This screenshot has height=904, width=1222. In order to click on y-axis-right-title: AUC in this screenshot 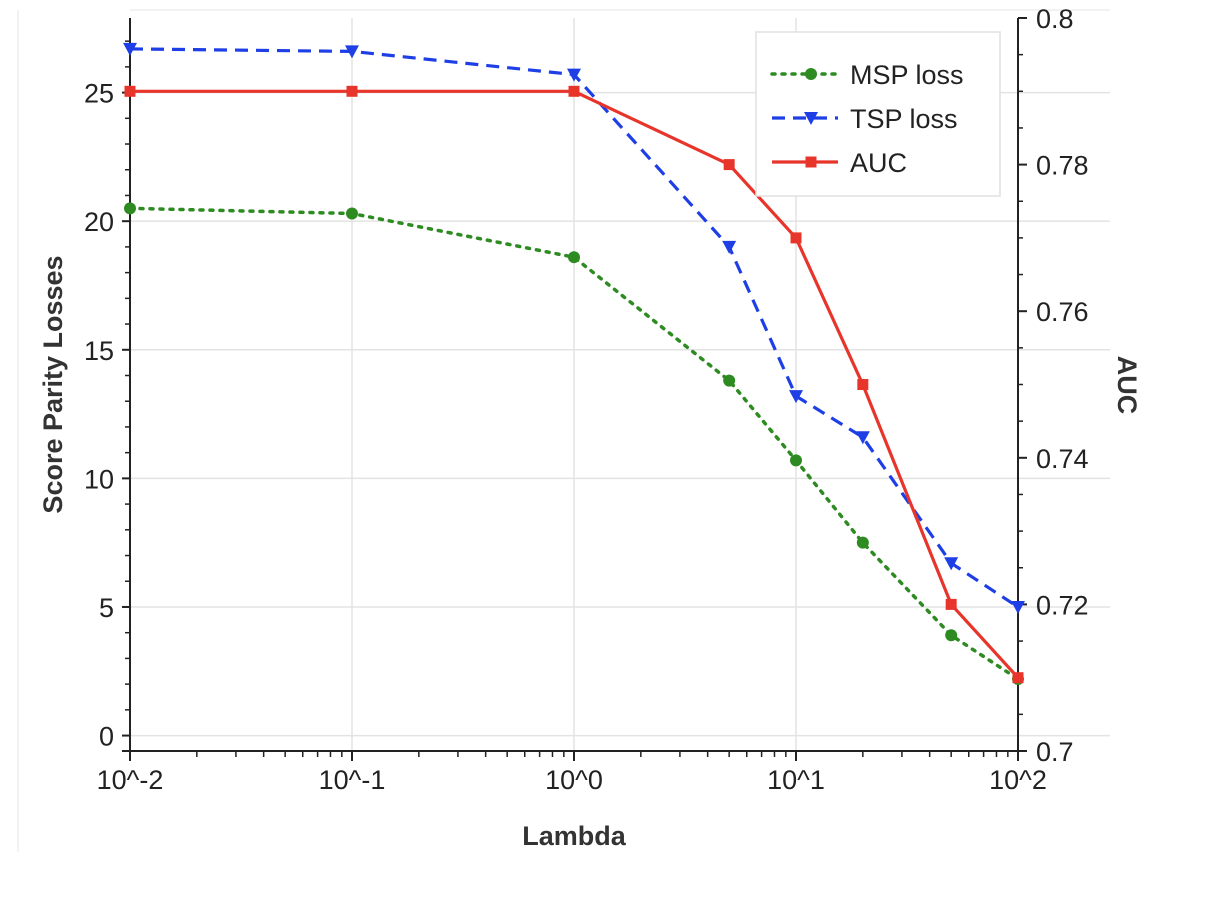, I will do `click(1127, 385)`.